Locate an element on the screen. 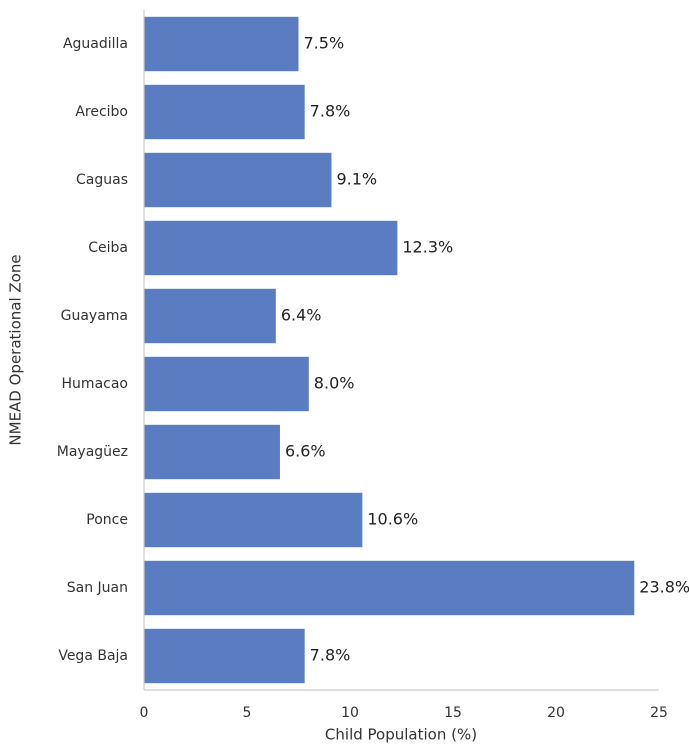 Image resolution: width=689 pixels, height=746 pixels. y-tick-label: Arecibo is located at coordinates (101, 112).